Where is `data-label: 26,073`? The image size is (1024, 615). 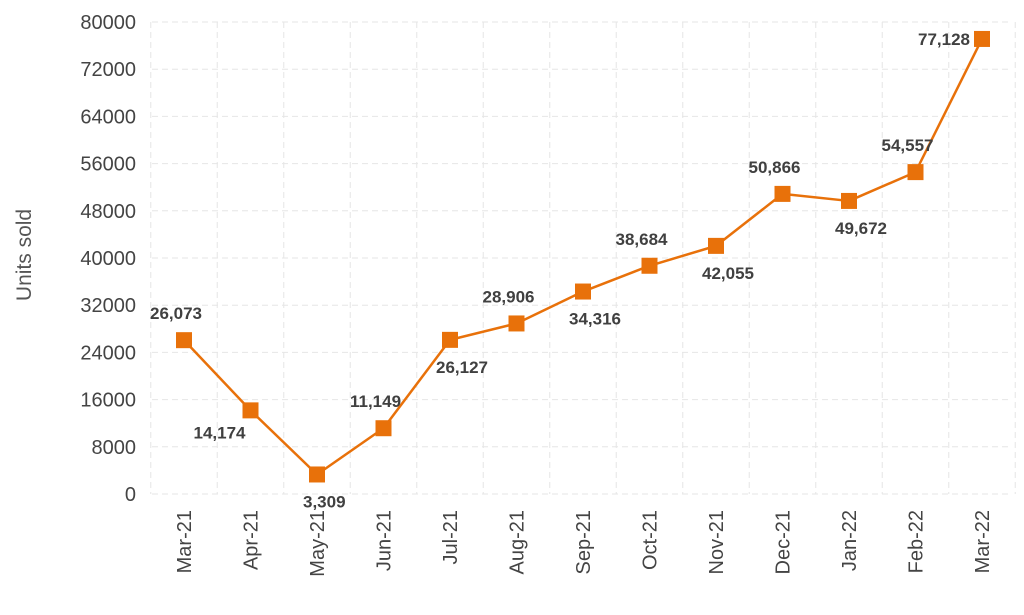 data-label: 26,073 is located at coordinates (176, 313).